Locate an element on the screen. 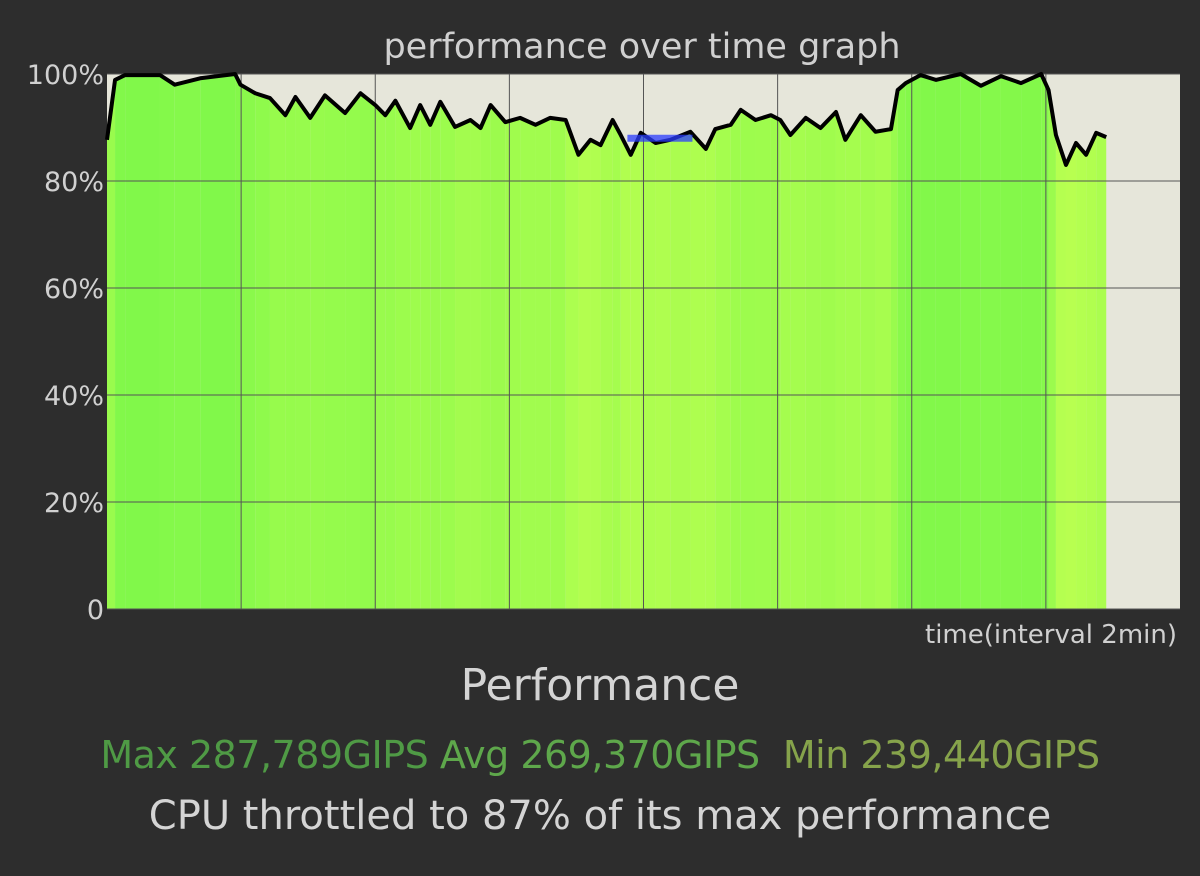 The height and width of the screenshot is (876, 1200). y-tick-label: 80% is located at coordinates (74, 182).